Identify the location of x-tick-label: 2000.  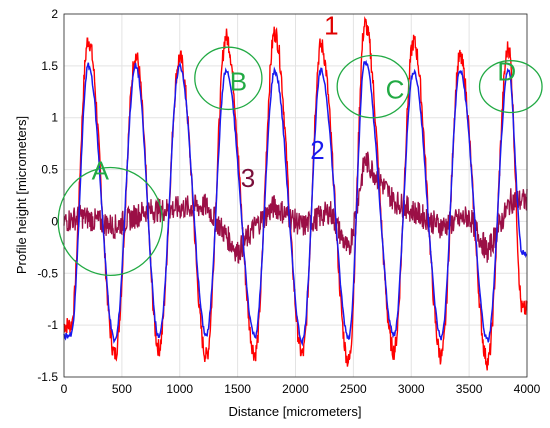
(295, 389).